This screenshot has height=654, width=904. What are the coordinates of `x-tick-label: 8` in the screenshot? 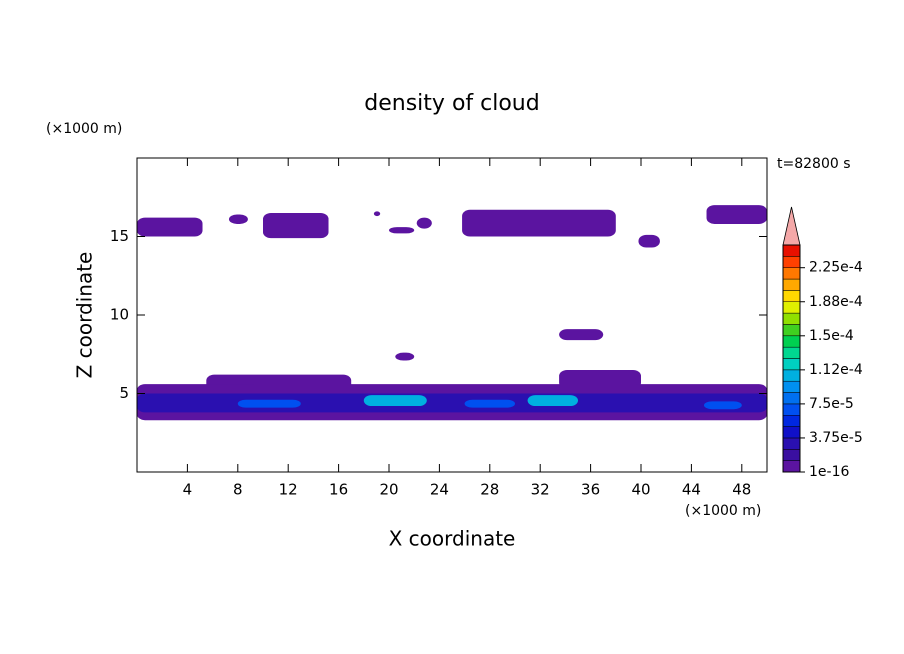 It's located at (238, 490).